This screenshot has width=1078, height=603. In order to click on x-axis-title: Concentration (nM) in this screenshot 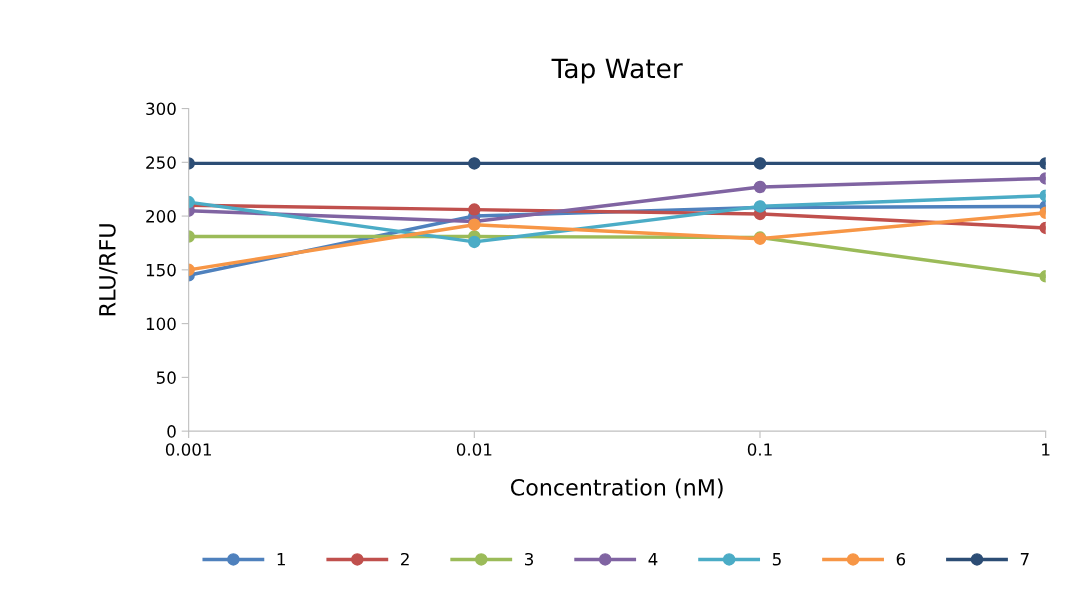, I will do `click(616, 488)`.